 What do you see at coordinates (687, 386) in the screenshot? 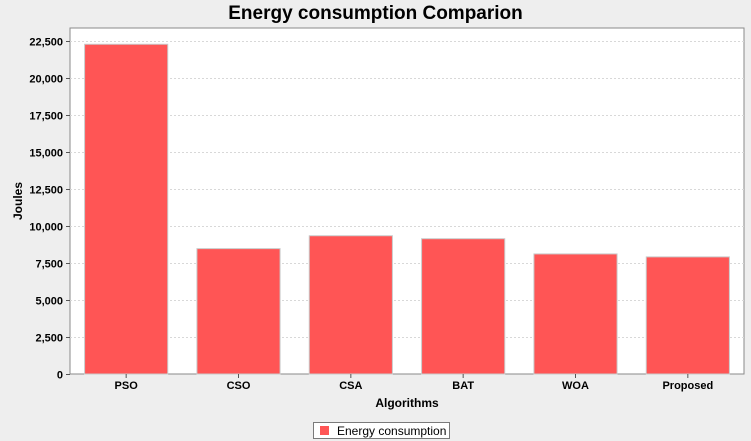
I see `x-tick-label: Proposed` at bounding box center [687, 386].